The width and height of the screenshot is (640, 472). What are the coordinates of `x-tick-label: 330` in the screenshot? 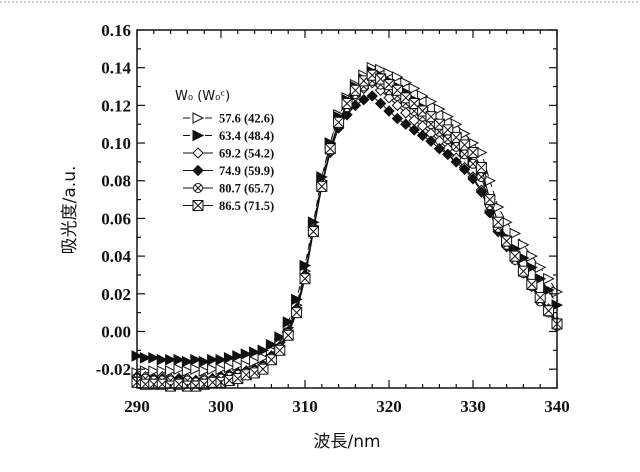 It's located at (473, 406).